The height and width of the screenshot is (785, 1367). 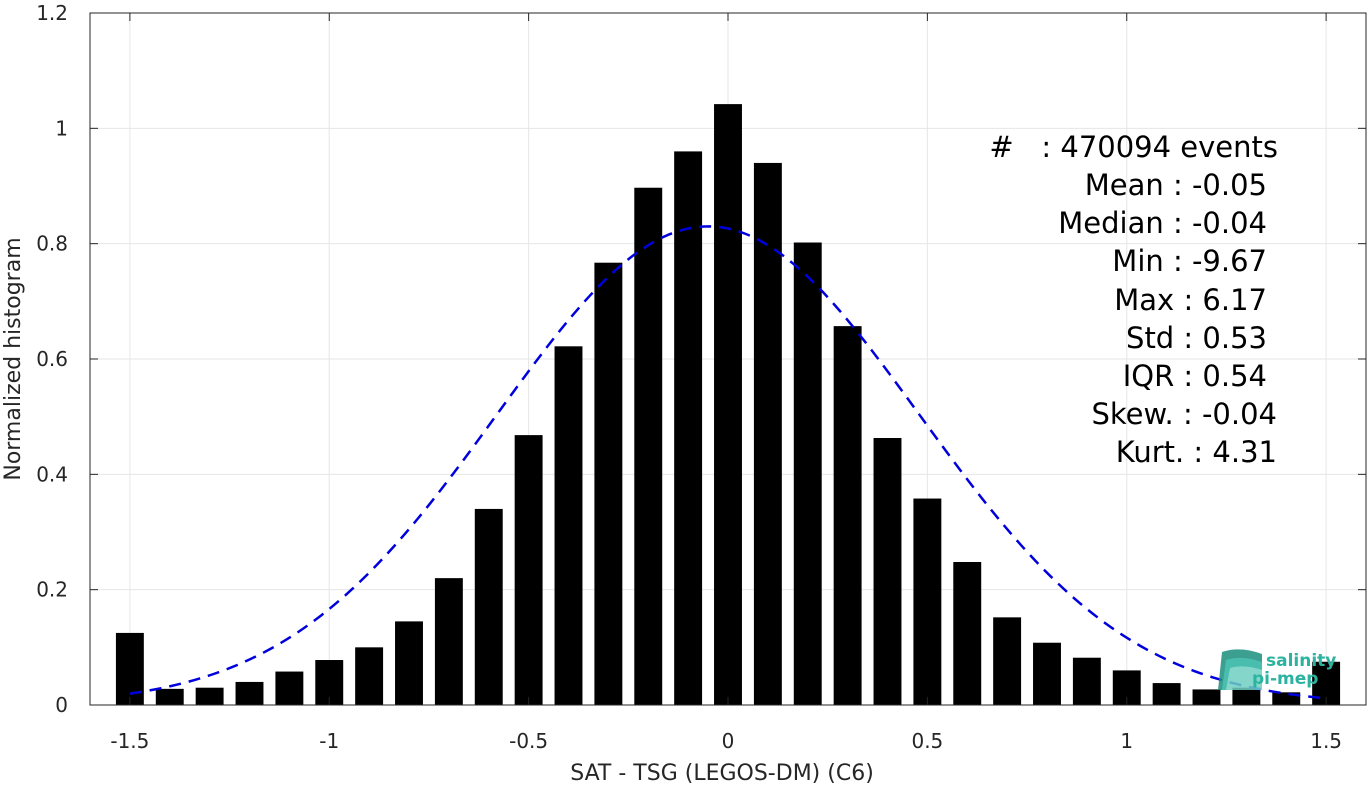 What do you see at coordinates (1162, 223) in the screenshot?
I see `stats-median: Median : -0.04` at bounding box center [1162, 223].